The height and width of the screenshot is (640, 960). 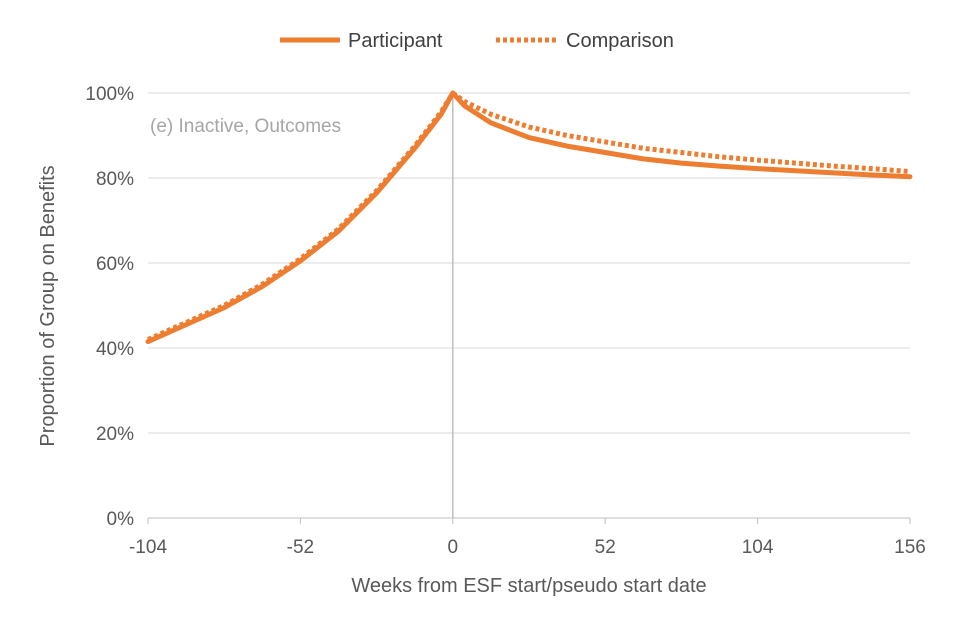 I want to click on y-axis-ticks: 0% 20% 40% 60% 80% 100%, so click(x=109, y=307).